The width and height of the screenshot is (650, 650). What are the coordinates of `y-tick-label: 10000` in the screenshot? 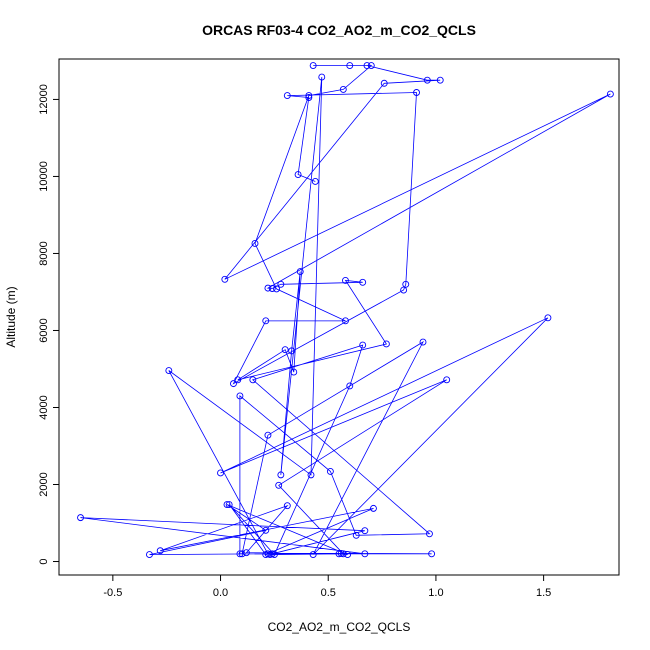 It's located at (44, 176).